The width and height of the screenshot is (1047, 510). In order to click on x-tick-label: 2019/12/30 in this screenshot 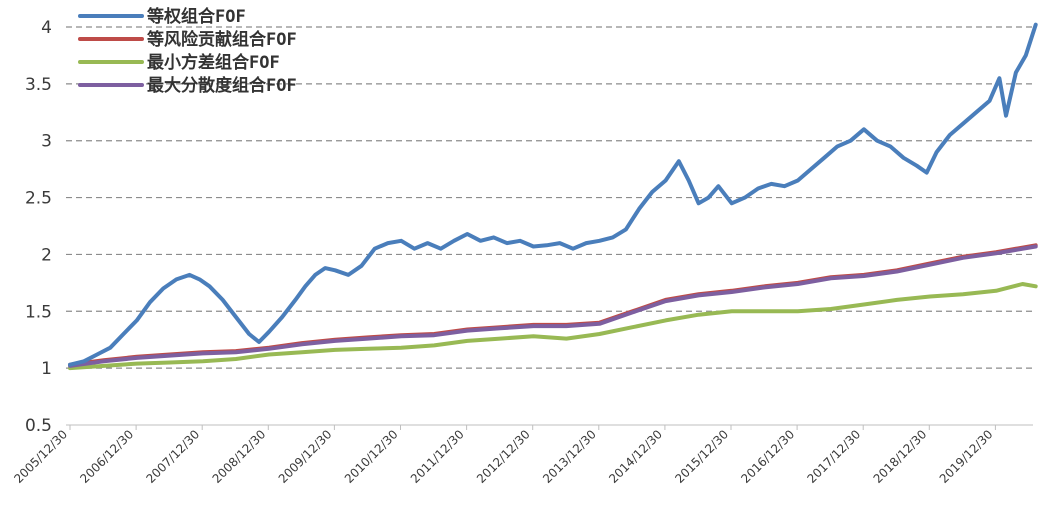, I will do `click(966, 456)`.